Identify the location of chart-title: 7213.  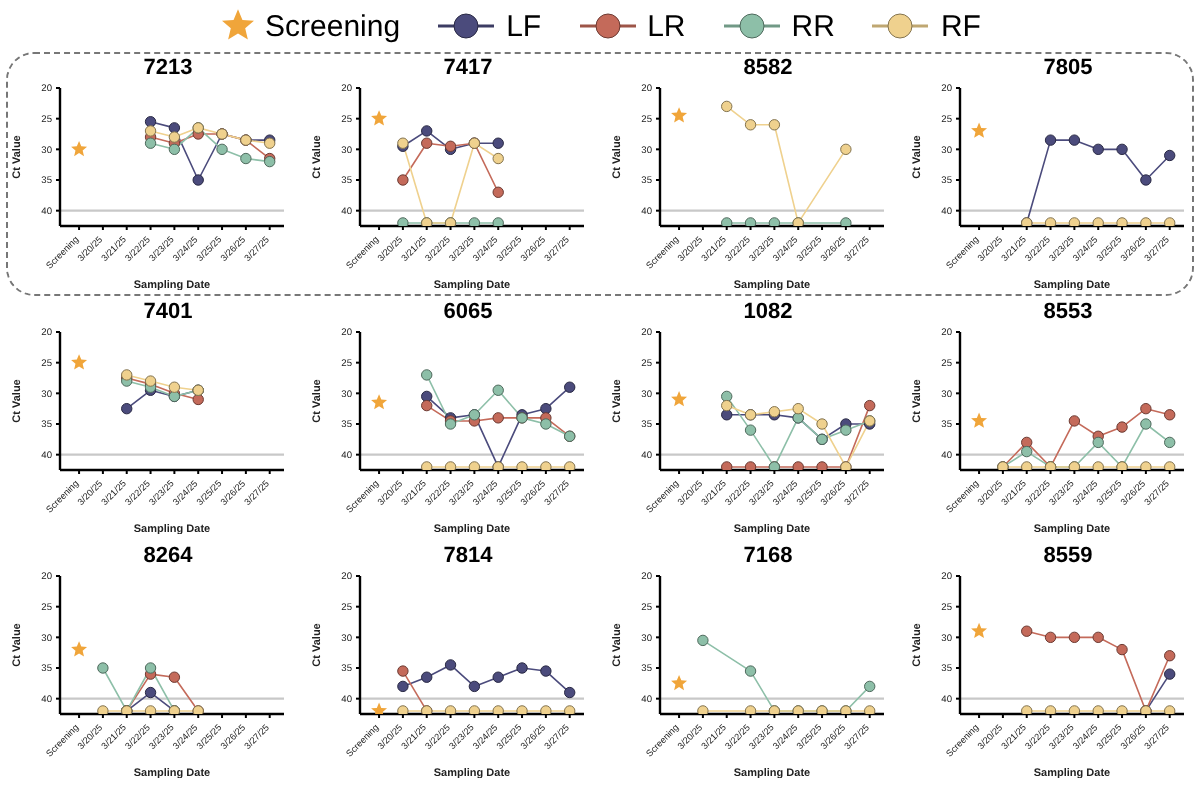
(168, 69).